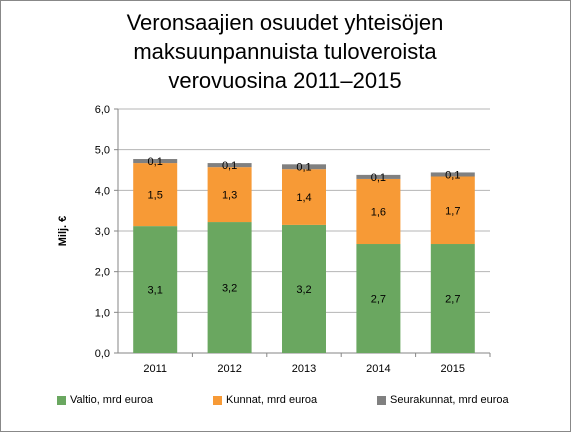 This screenshot has height=432, width=571. I want to click on x-tick-label: 2014, so click(378, 369).